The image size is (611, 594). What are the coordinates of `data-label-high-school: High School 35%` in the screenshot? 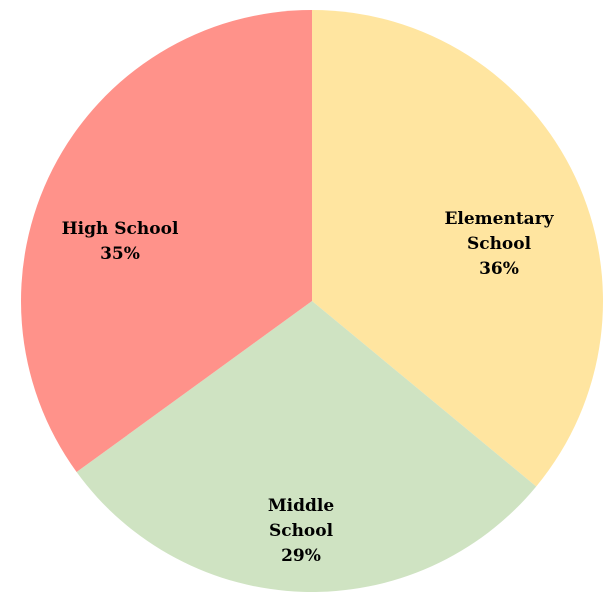 It's located at (120, 241).